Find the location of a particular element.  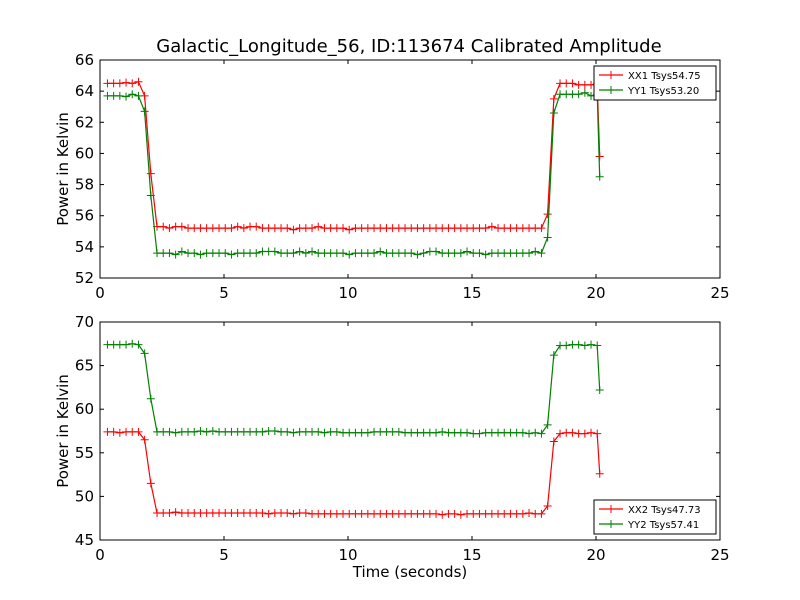

top-y-tick-label: 54 is located at coordinates (84, 247).